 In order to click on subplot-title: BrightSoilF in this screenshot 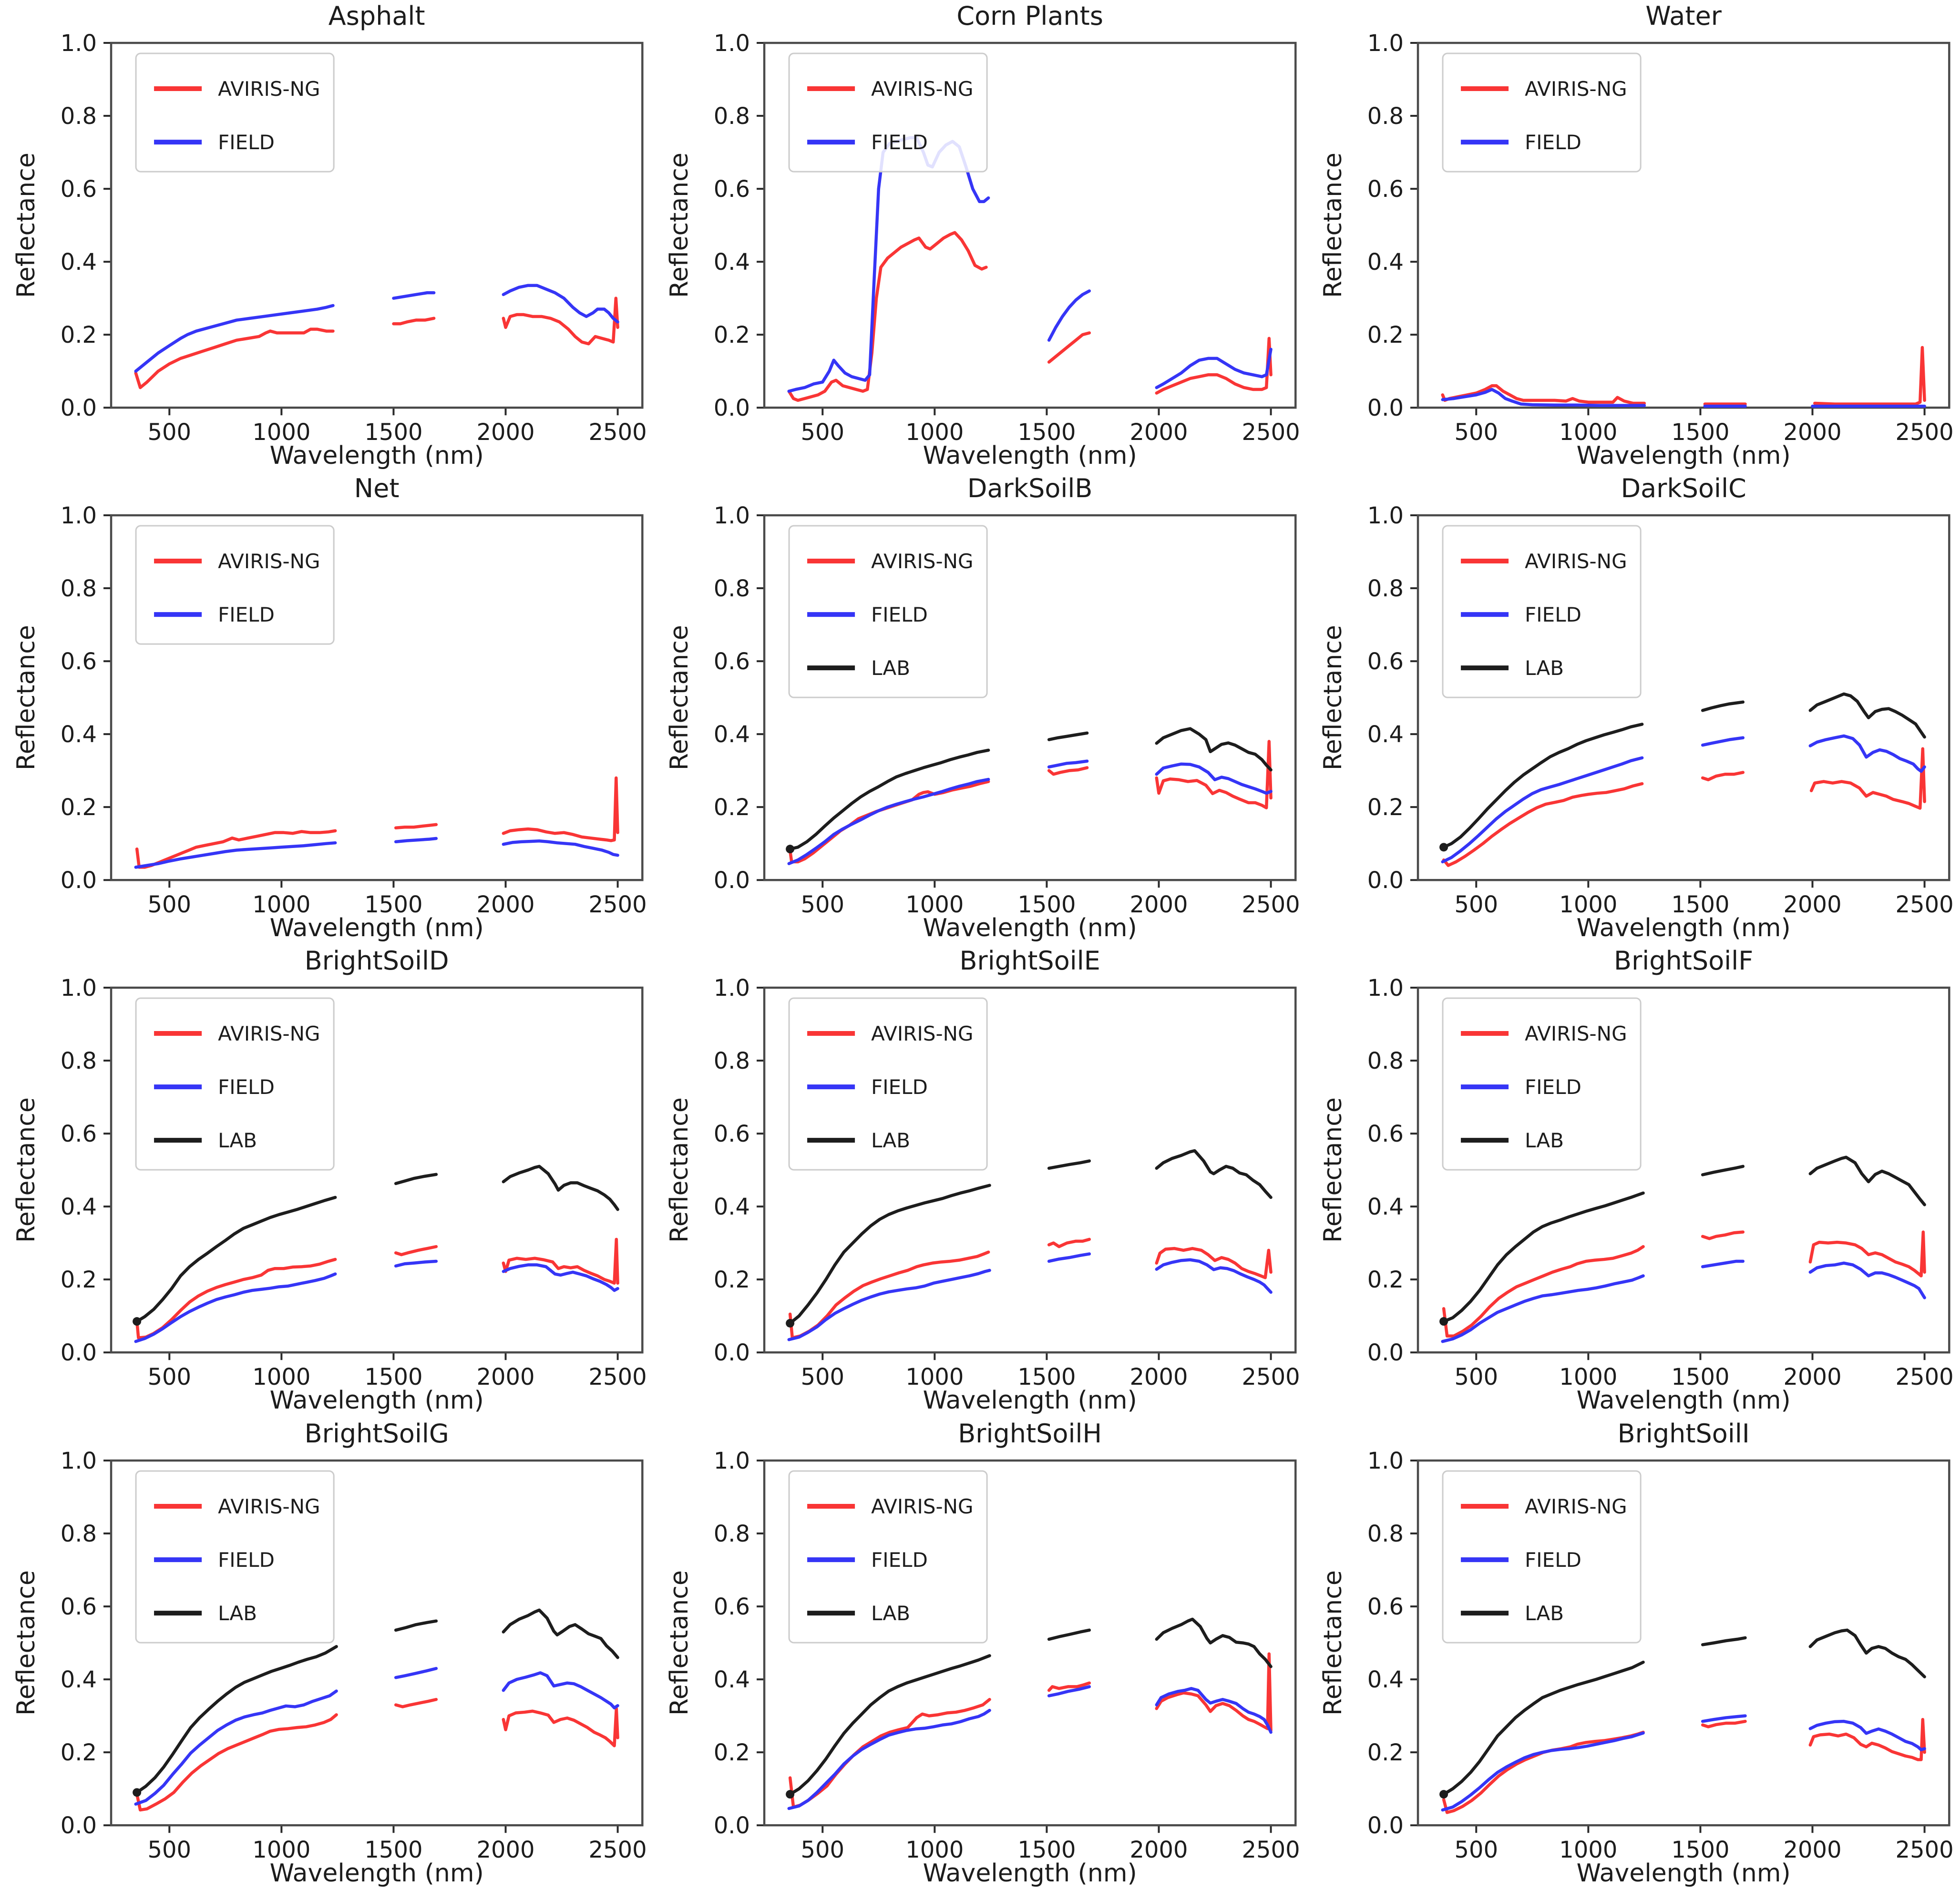, I will do `click(1683, 961)`.